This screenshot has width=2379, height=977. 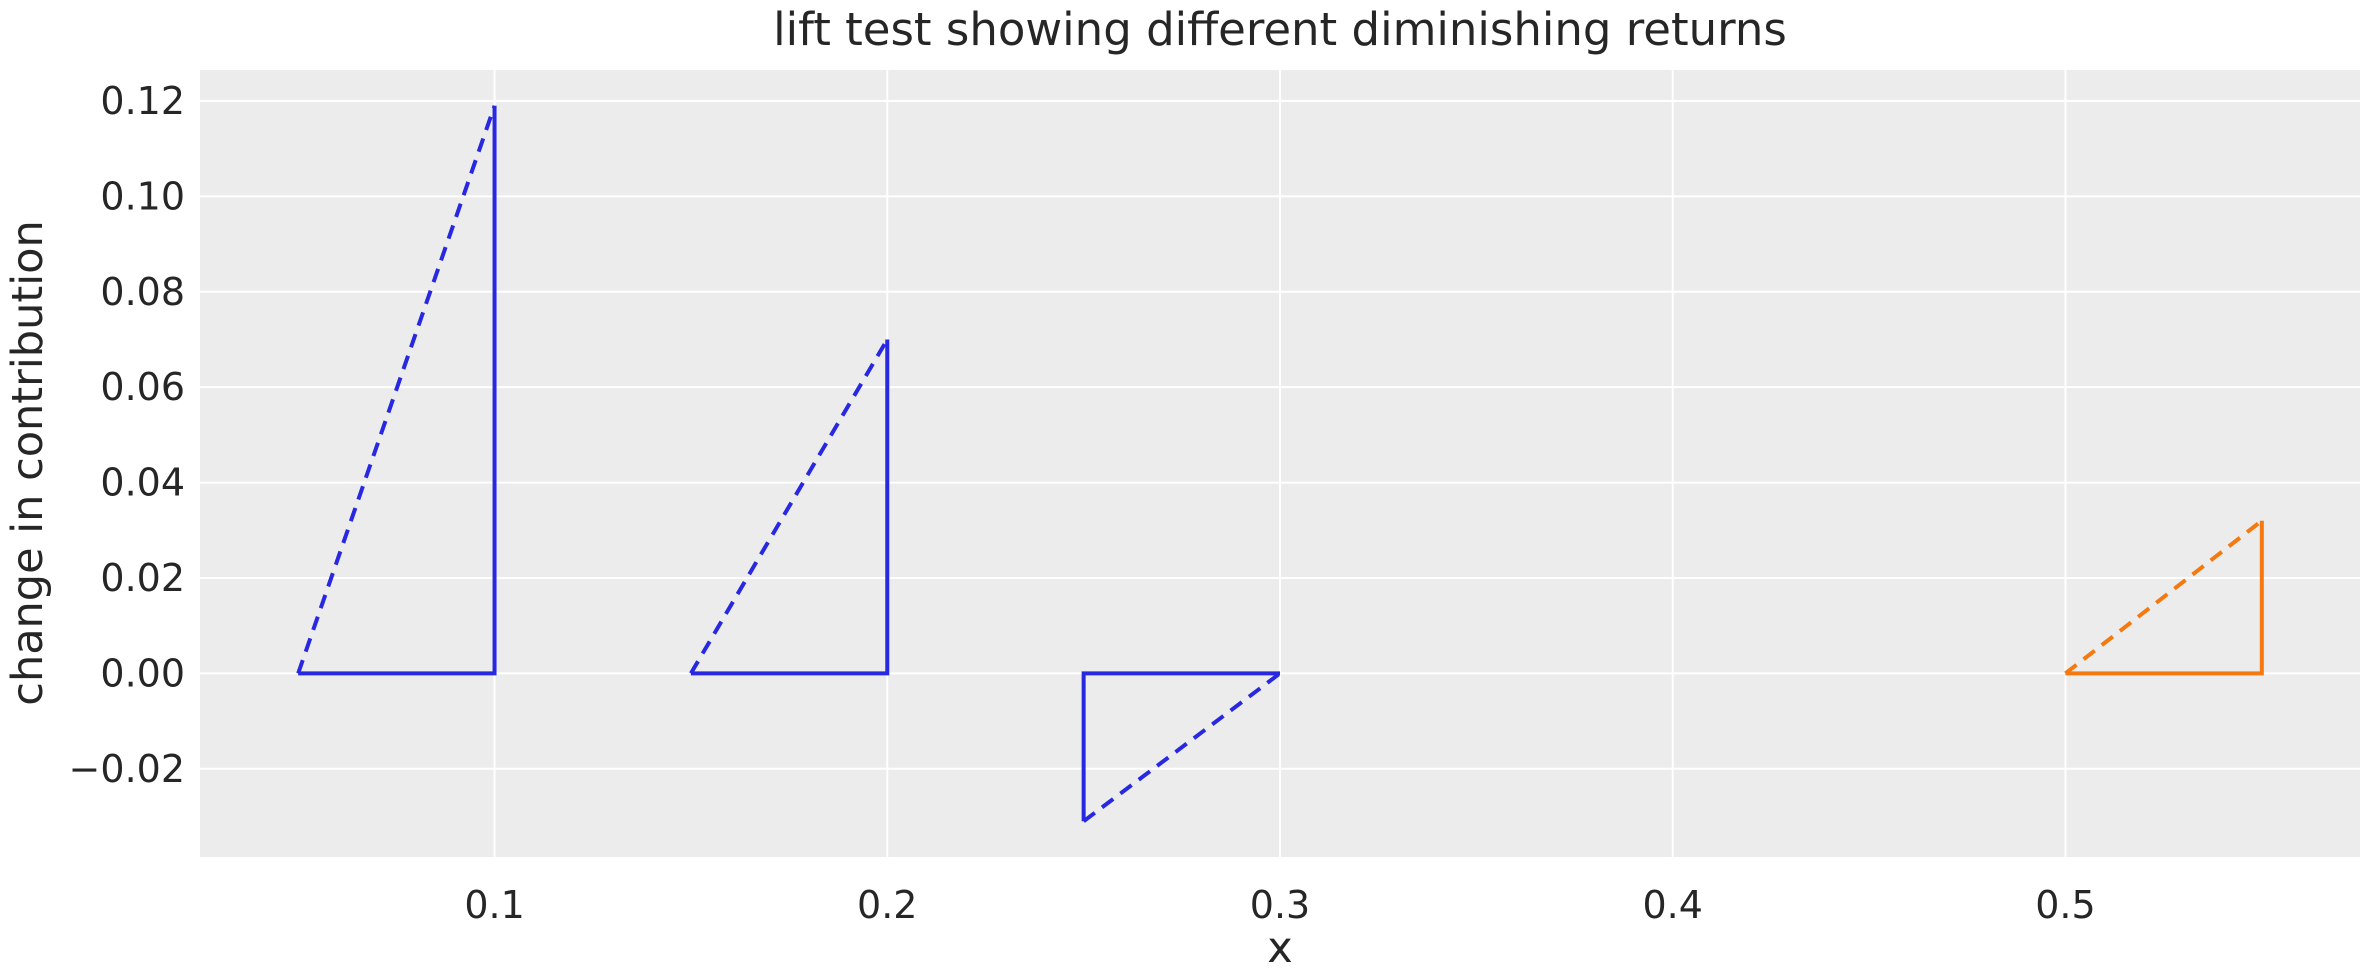 What do you see at coordinates (142, 292) in the screenshot?
I see `y-tick-label-0.08: 0.08` at bounding box center [142, 292].